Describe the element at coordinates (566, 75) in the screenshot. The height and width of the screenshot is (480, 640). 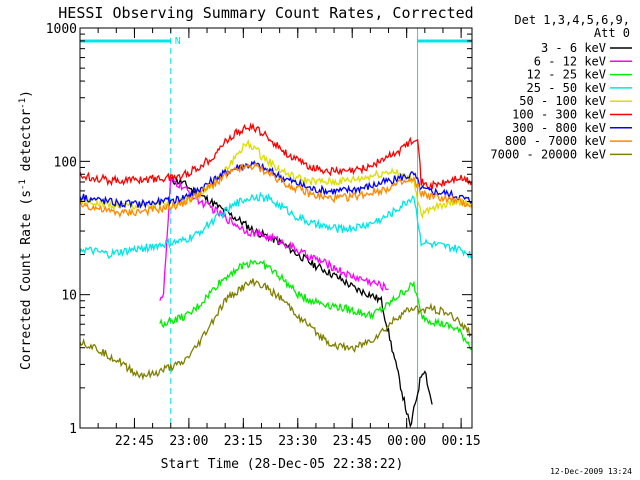
I see `legend-label-2: 12 - 25 keV` at that location.